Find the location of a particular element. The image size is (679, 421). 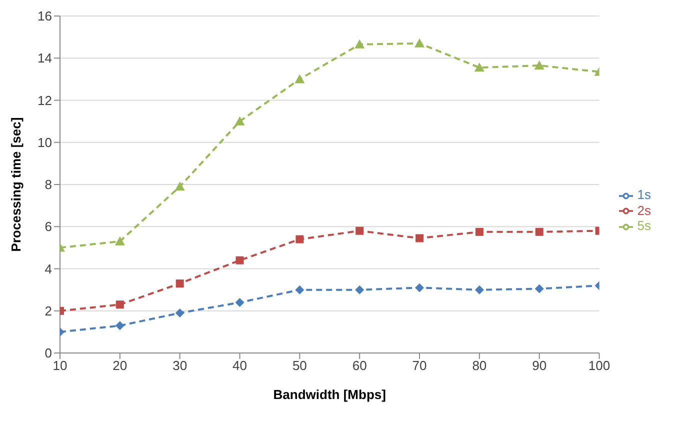

x-tick-label: 50 is located at coordinates (299, 366).